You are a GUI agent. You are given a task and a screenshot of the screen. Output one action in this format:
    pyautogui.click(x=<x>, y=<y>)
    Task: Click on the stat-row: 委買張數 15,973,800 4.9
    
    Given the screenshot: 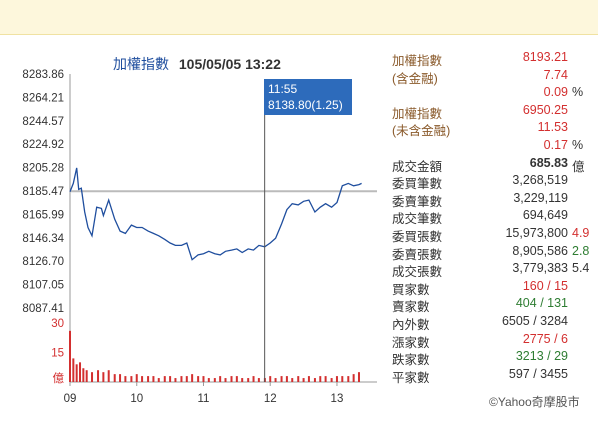 What is the action you would take?
    pyautogui.click(x=492, y=235)
    